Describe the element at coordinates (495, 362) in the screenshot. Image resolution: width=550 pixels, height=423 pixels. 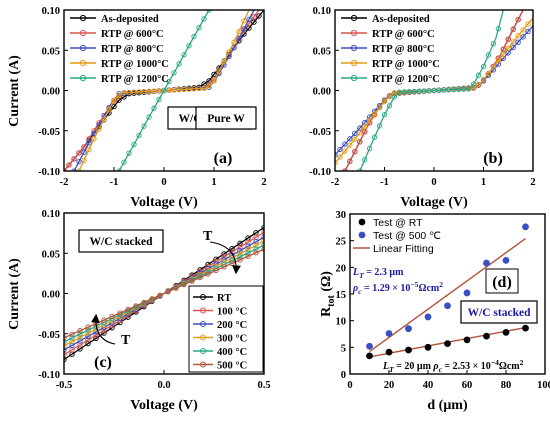
I see `annotation-part: −4` at that location.